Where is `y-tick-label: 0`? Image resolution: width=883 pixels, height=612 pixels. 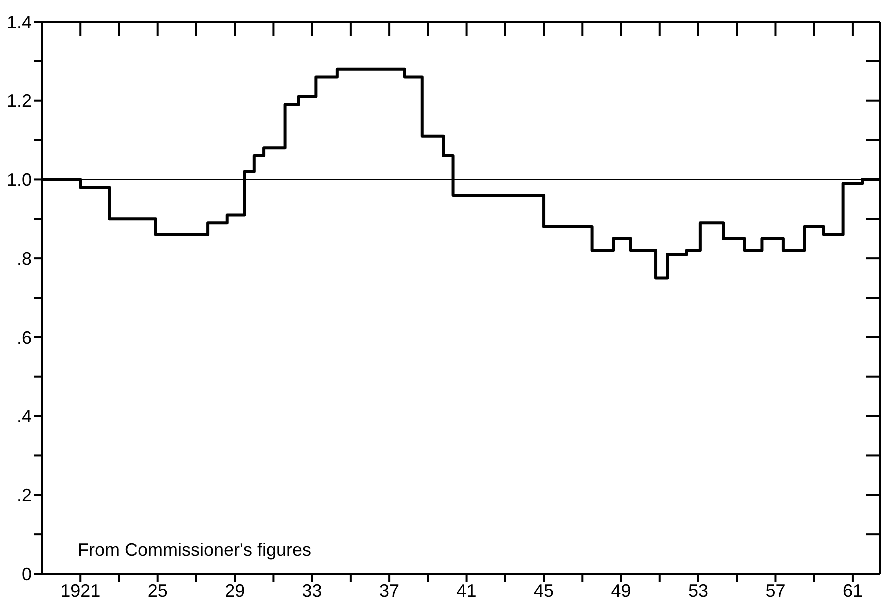 y-tick-label: 0 is located at coordinates (27, 574).